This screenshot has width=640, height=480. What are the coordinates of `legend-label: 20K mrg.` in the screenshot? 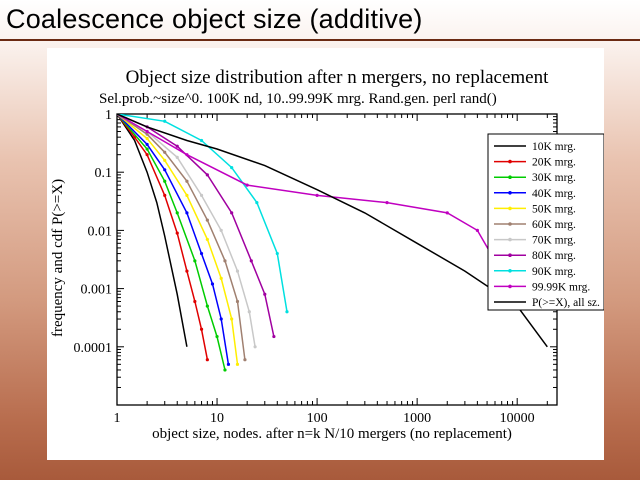 It's located at (554, 163).